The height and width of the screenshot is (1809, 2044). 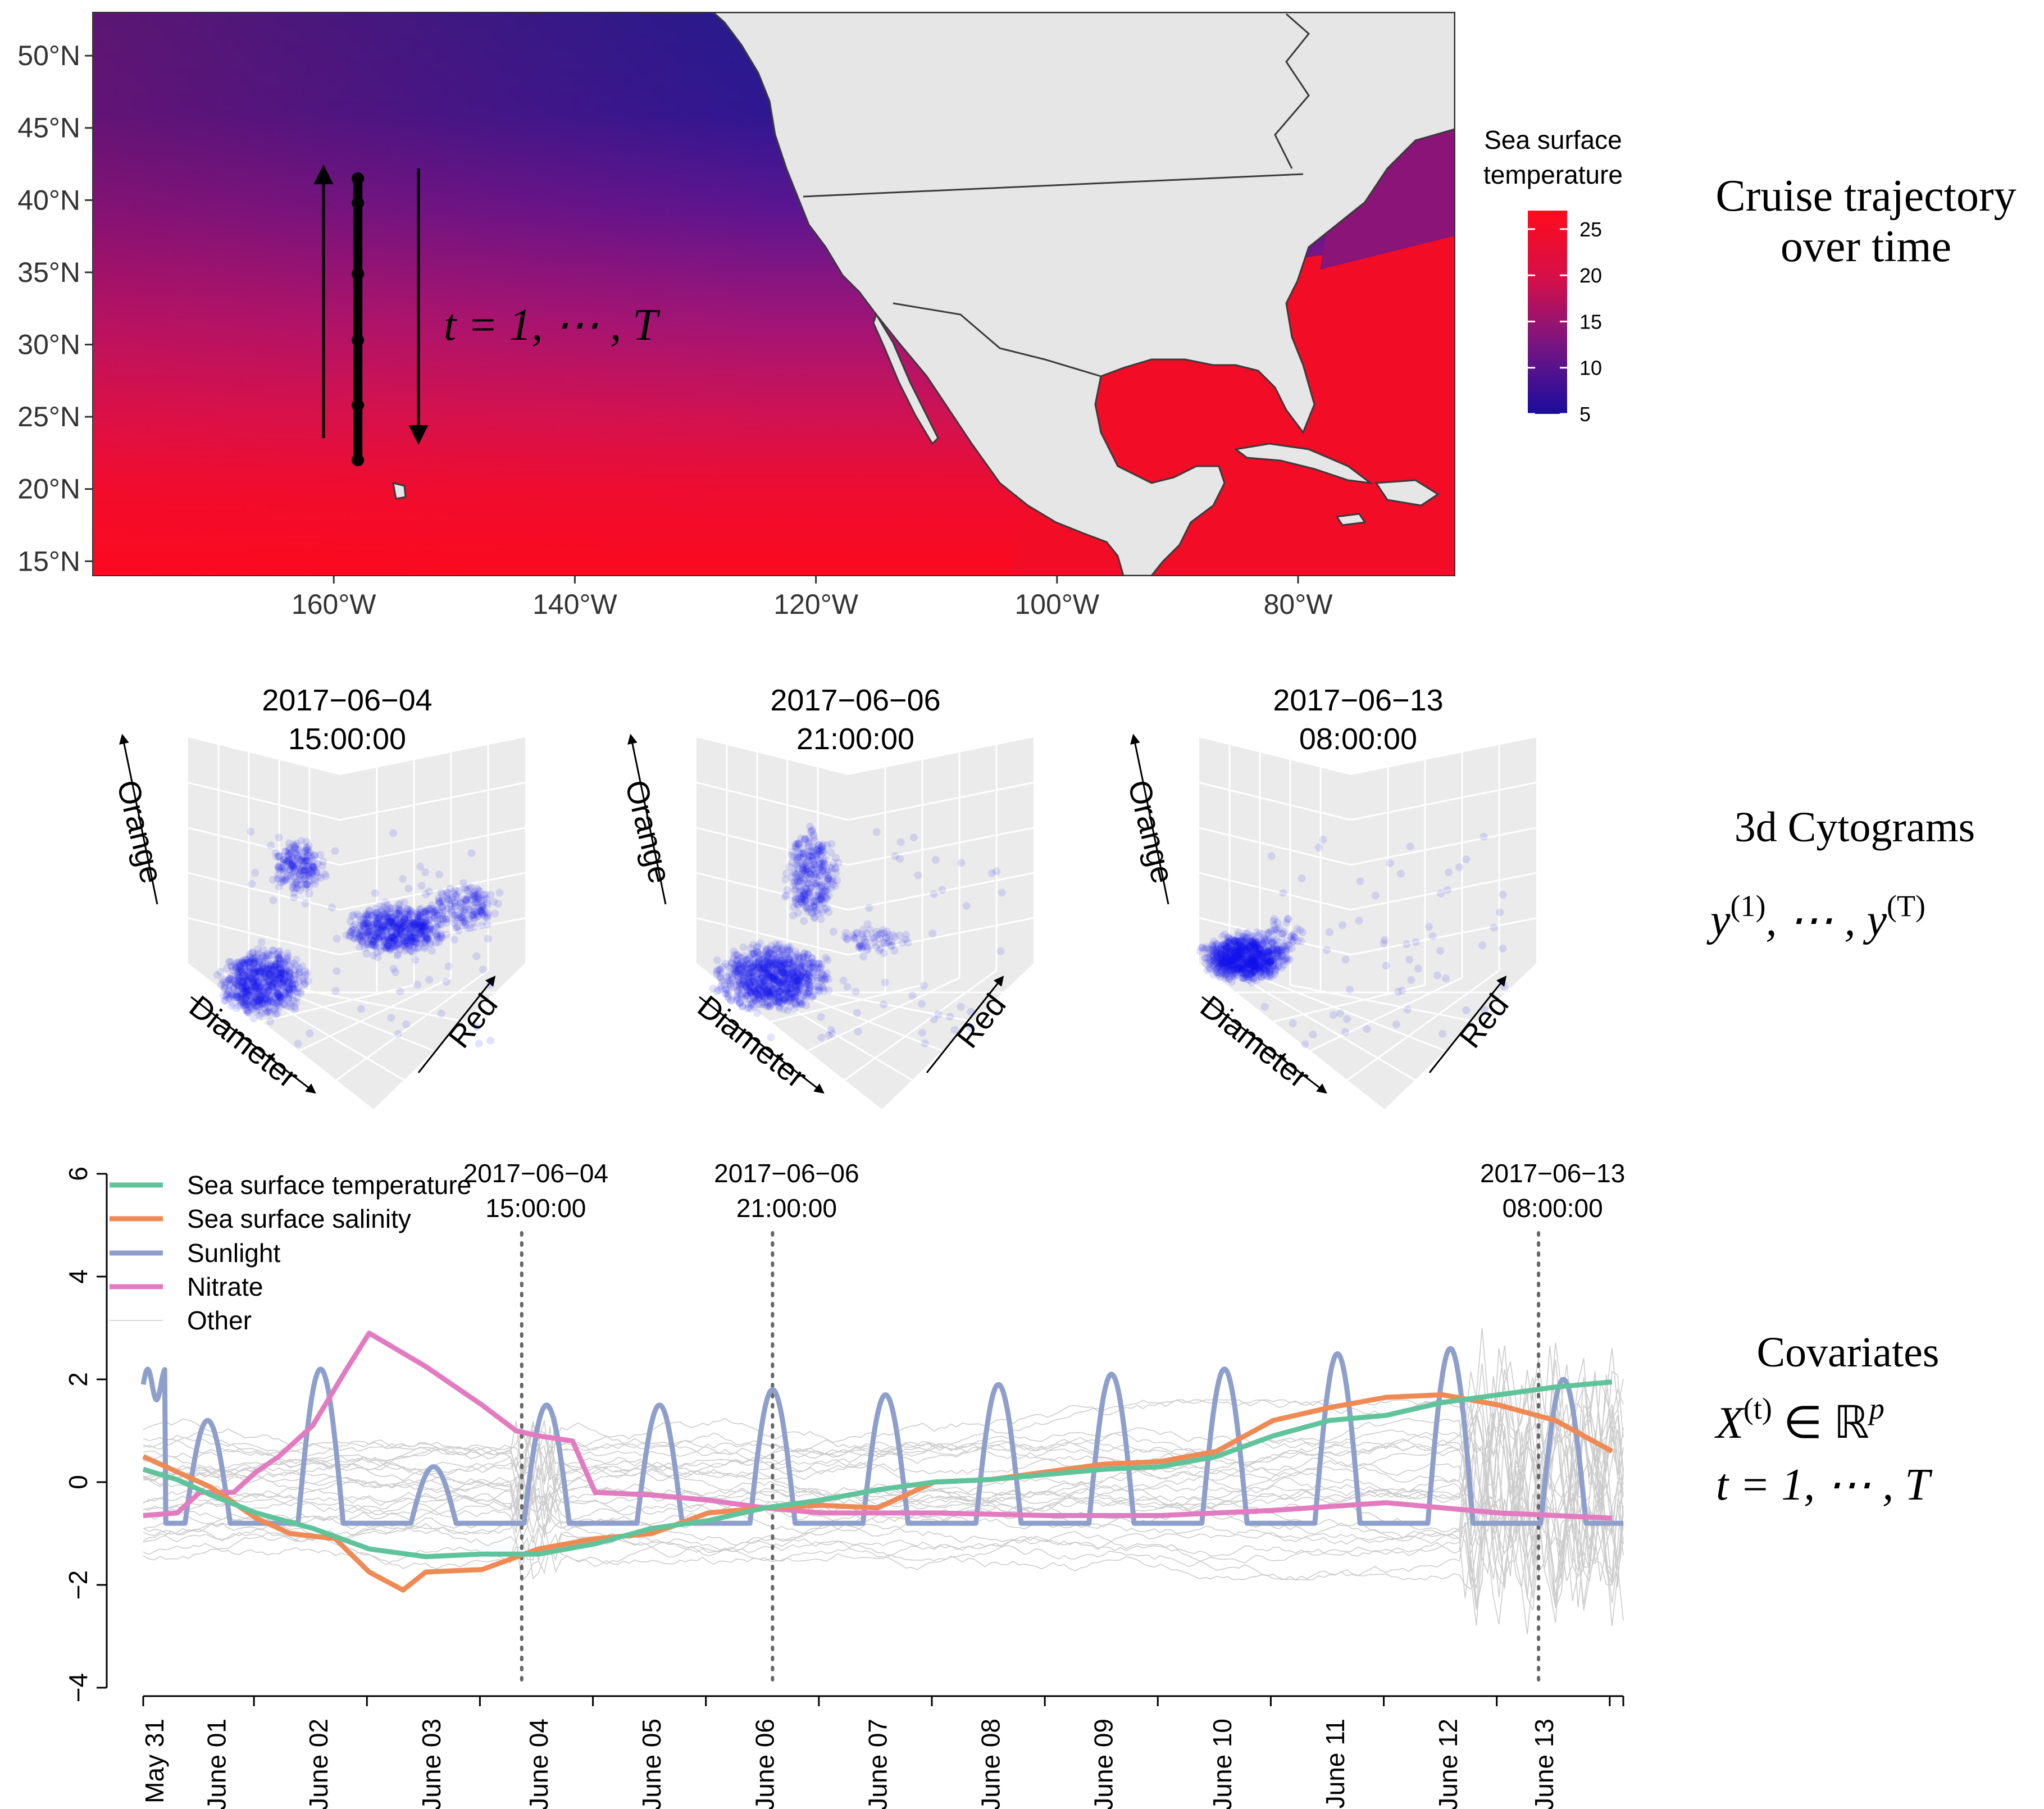 What do you see at coordinates (883, 1481) in the screenshot?
I see `other-covariates` at bounding box center [883, 1481].